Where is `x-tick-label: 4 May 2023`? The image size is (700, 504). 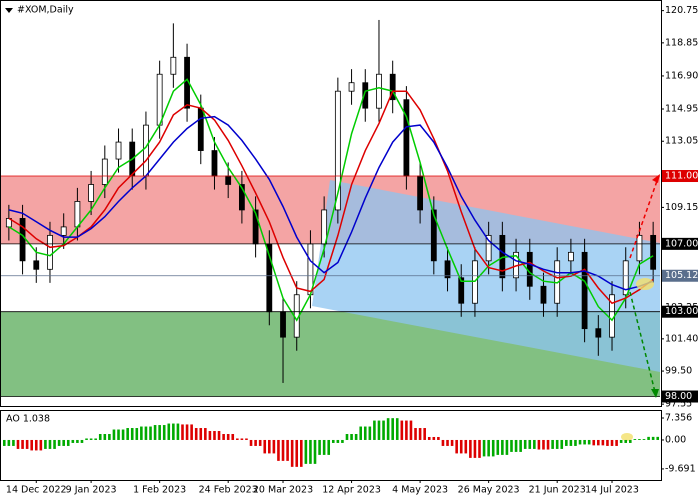
x-tick-label: 4 May 2023 is located at coordinates (420, 490).